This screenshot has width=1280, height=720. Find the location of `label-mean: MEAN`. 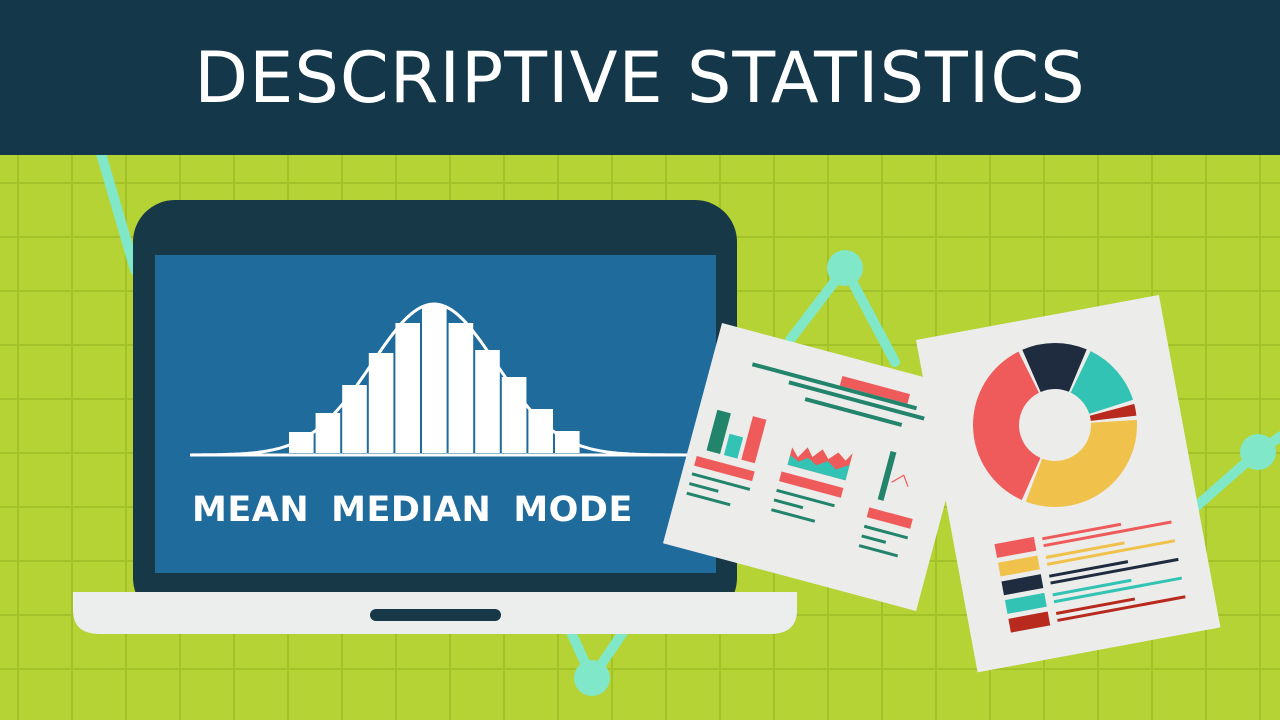

label-mean: MEAN is located at coordinates (251, 510).